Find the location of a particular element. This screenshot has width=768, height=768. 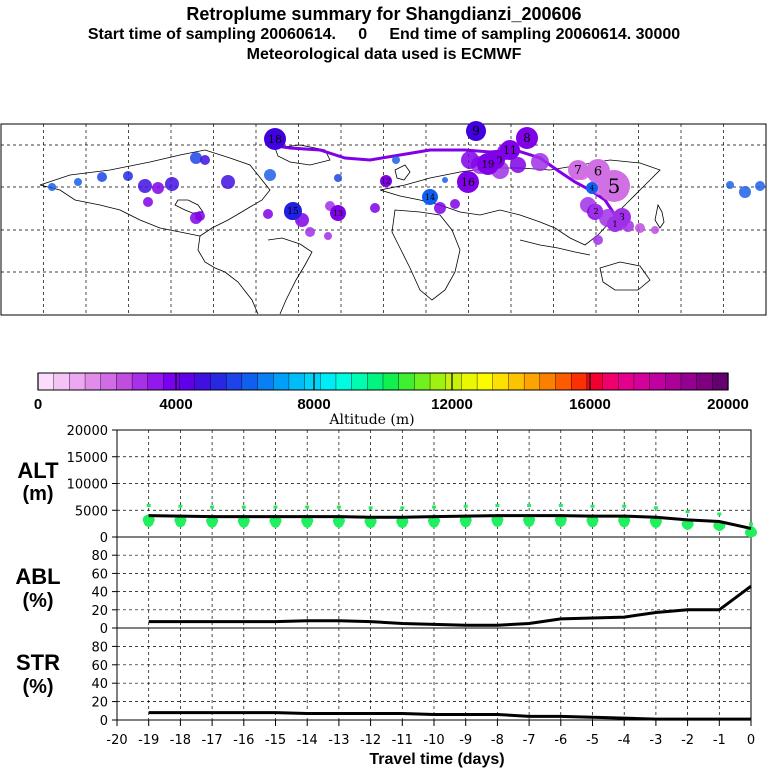

end-time-label: End time of sampling 20060614. 30000 is located at coordinates (535, 34).